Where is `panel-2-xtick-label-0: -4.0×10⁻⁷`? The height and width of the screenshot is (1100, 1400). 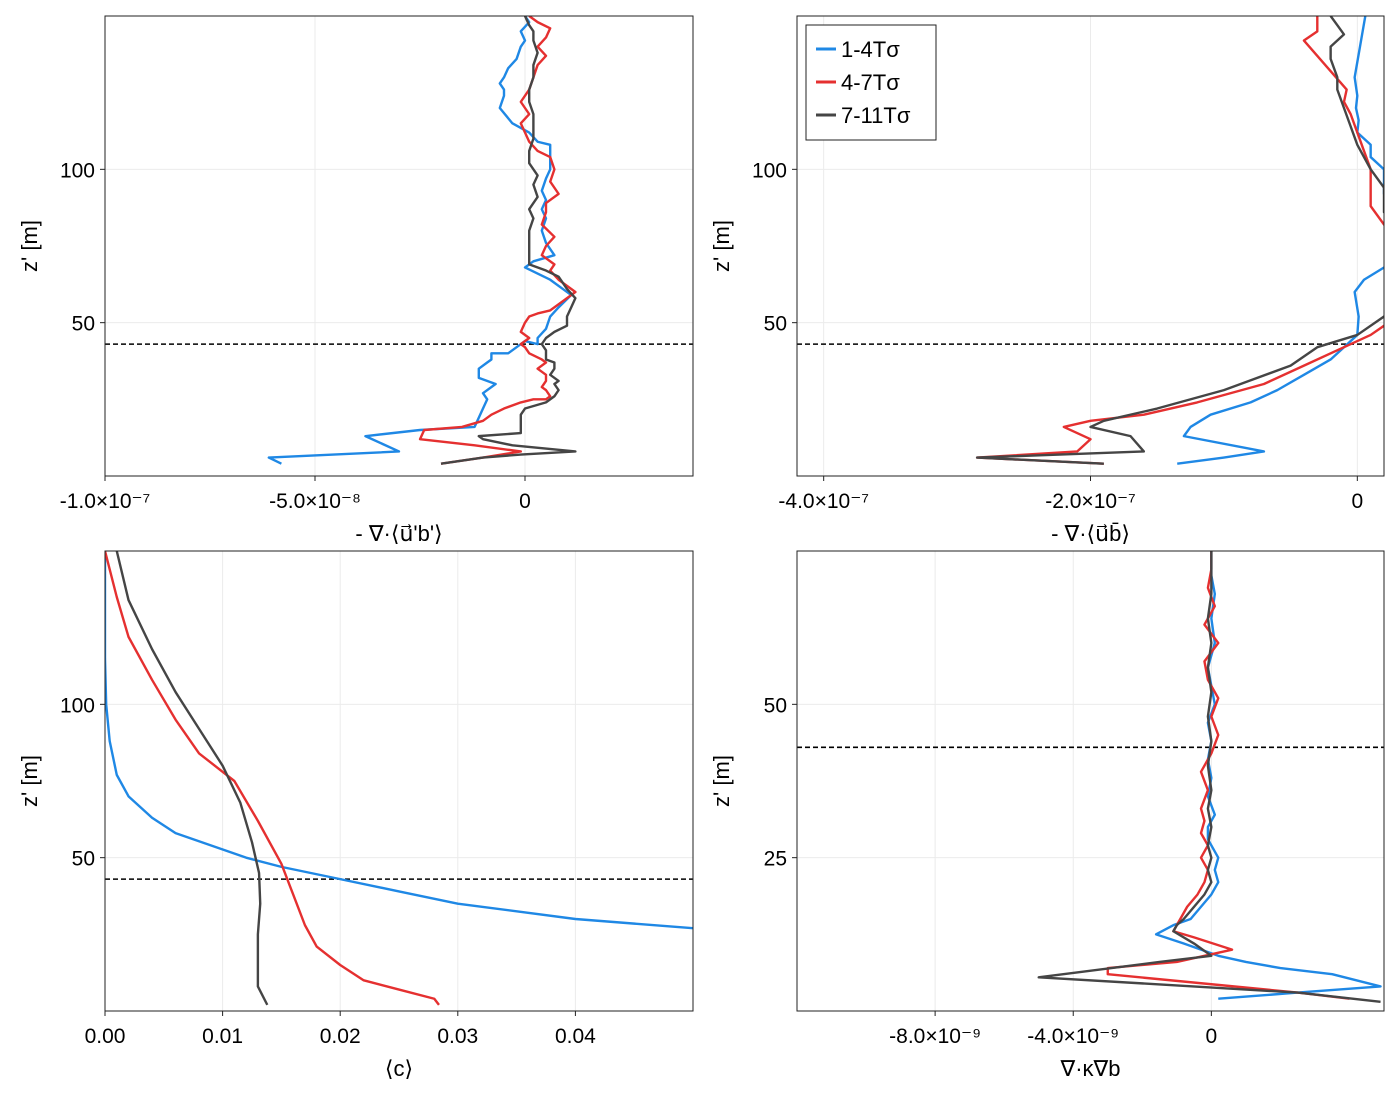 panel-2-xtick-label-0: -4.0×10⁻⁷ is located at coordinates (823, 501).